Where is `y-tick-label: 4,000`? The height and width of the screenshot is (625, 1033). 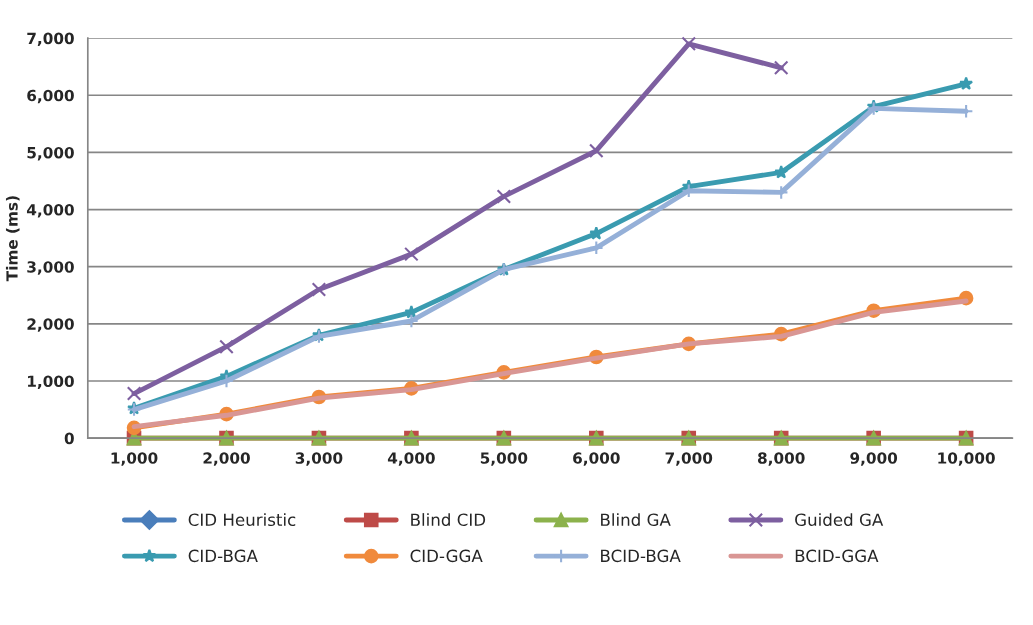
y-tick-label: 4,000 is located at coordinates (50, 211).